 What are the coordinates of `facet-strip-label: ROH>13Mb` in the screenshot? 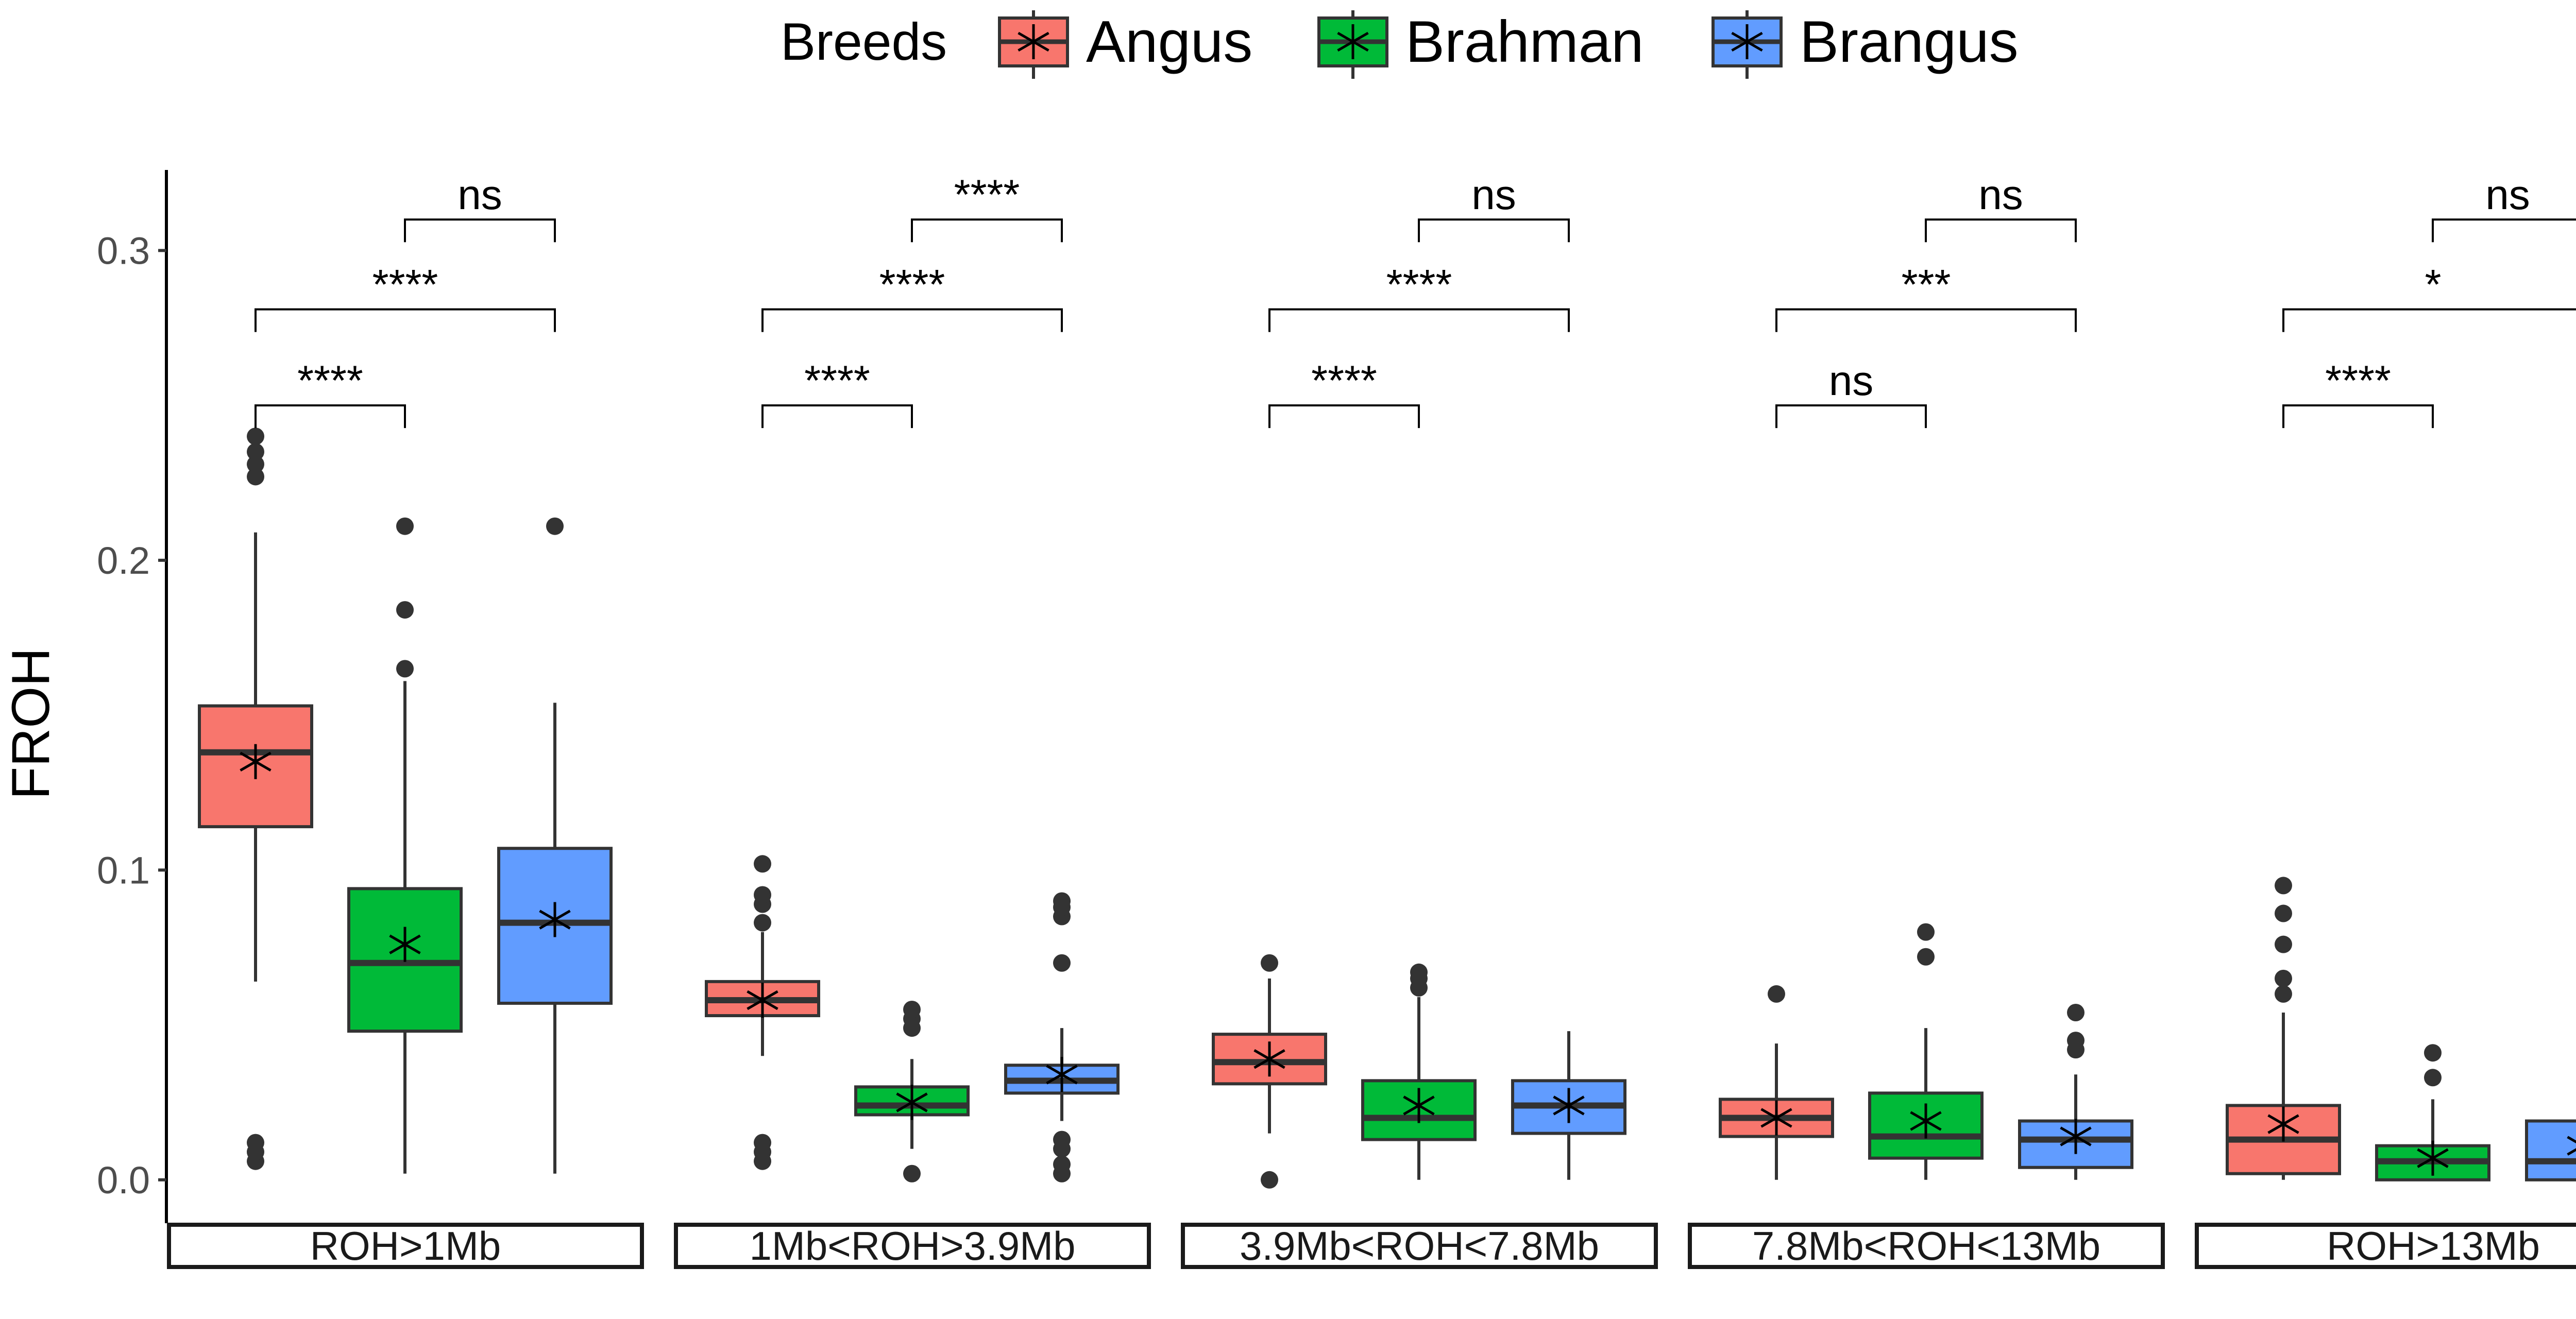 It's located at (2433, 1246).